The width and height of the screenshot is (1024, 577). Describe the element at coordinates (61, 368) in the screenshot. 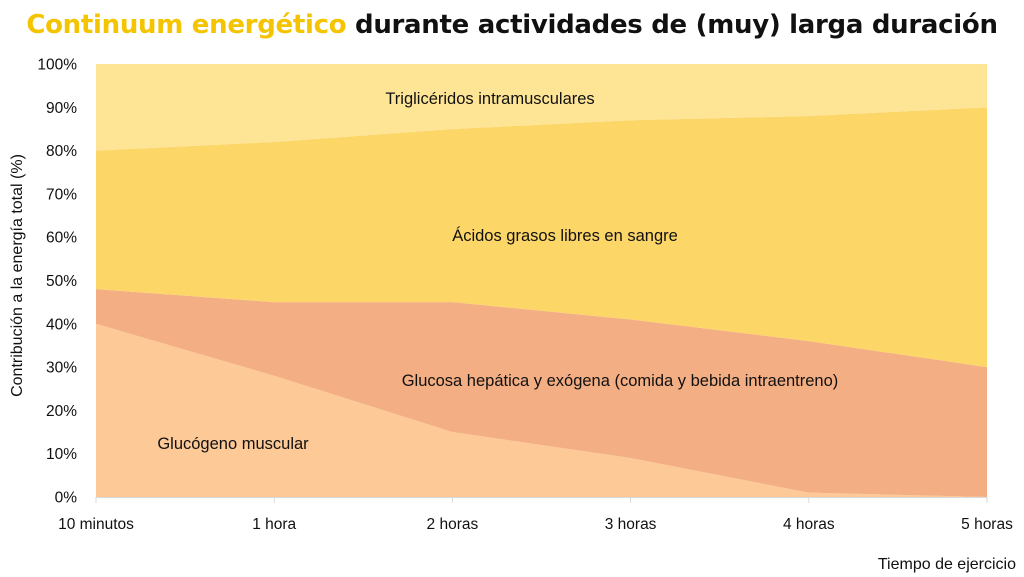

I see `y-tick-label: 30%` at that location.